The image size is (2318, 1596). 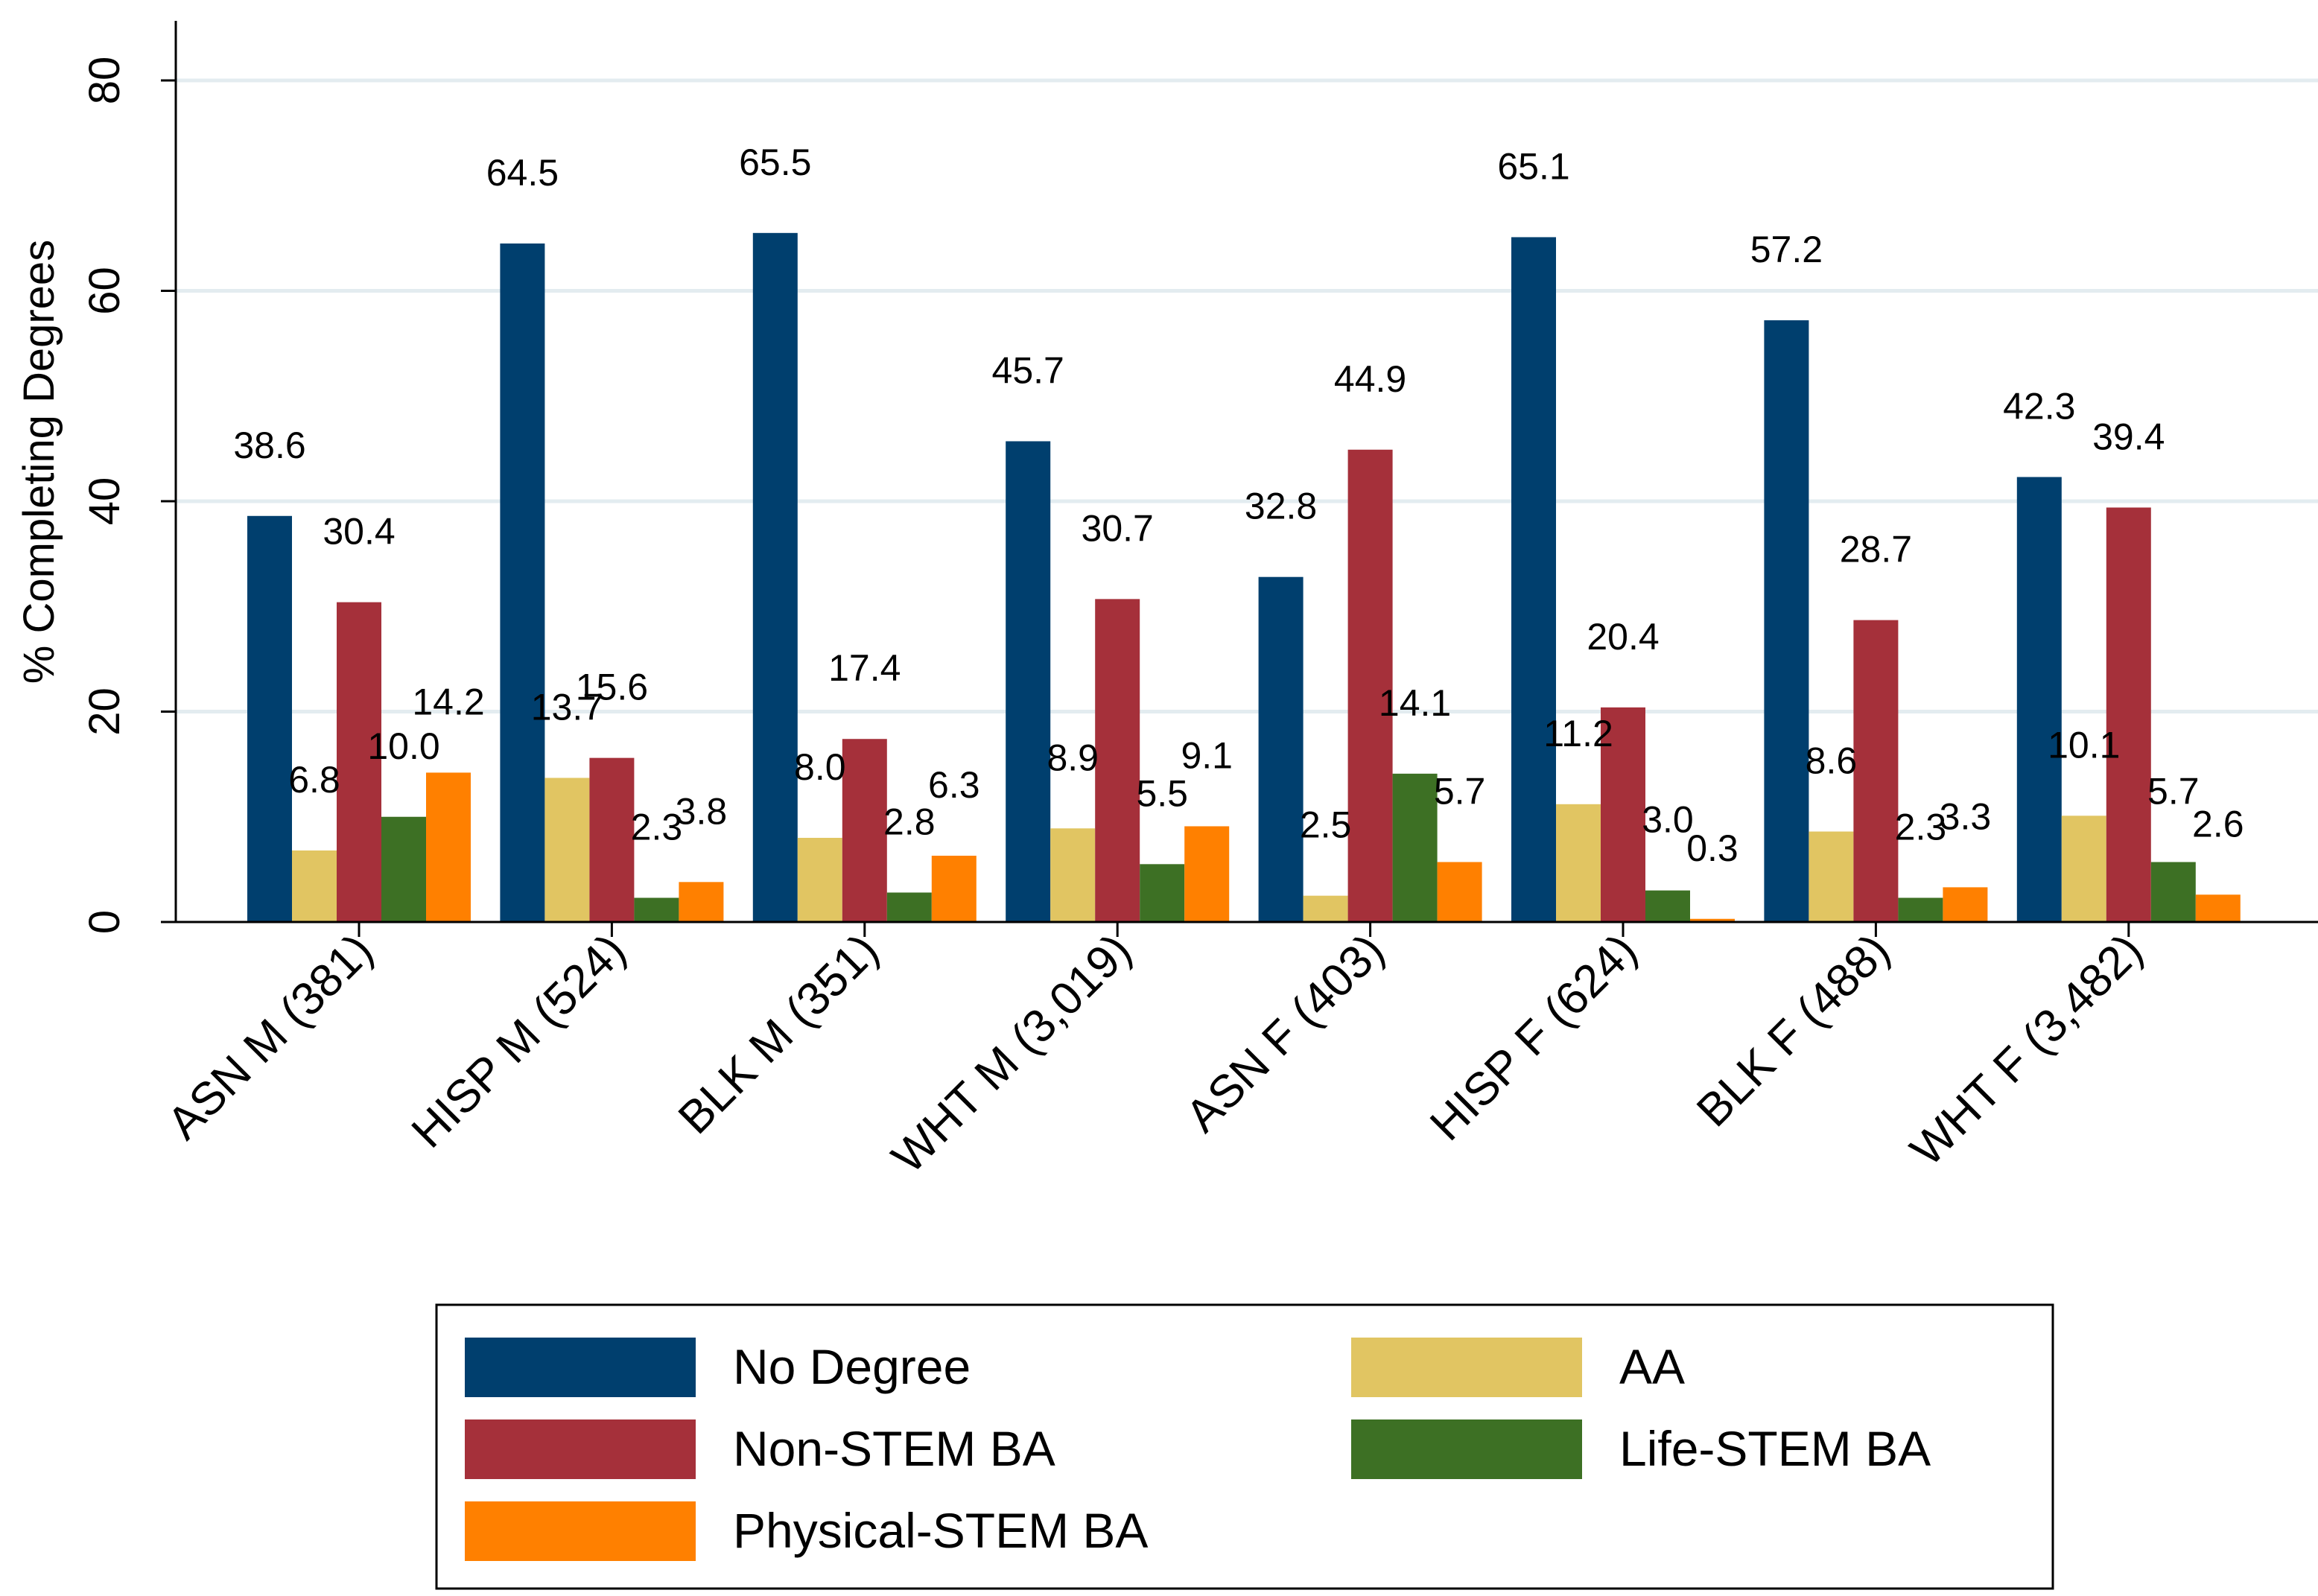 I want to click on data-label: 30.4, so click(x=359, y=532).